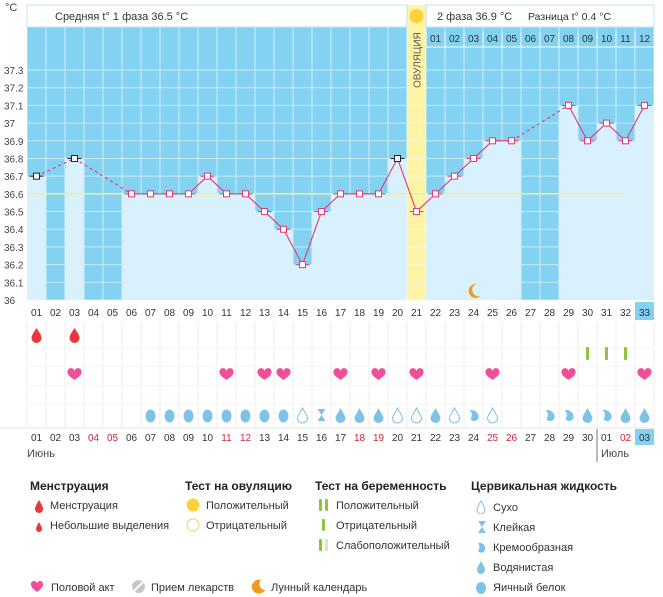 The height and width of the screenshot is (597, 663). I want to click on month-next-label: Июль, so click(615, 454).